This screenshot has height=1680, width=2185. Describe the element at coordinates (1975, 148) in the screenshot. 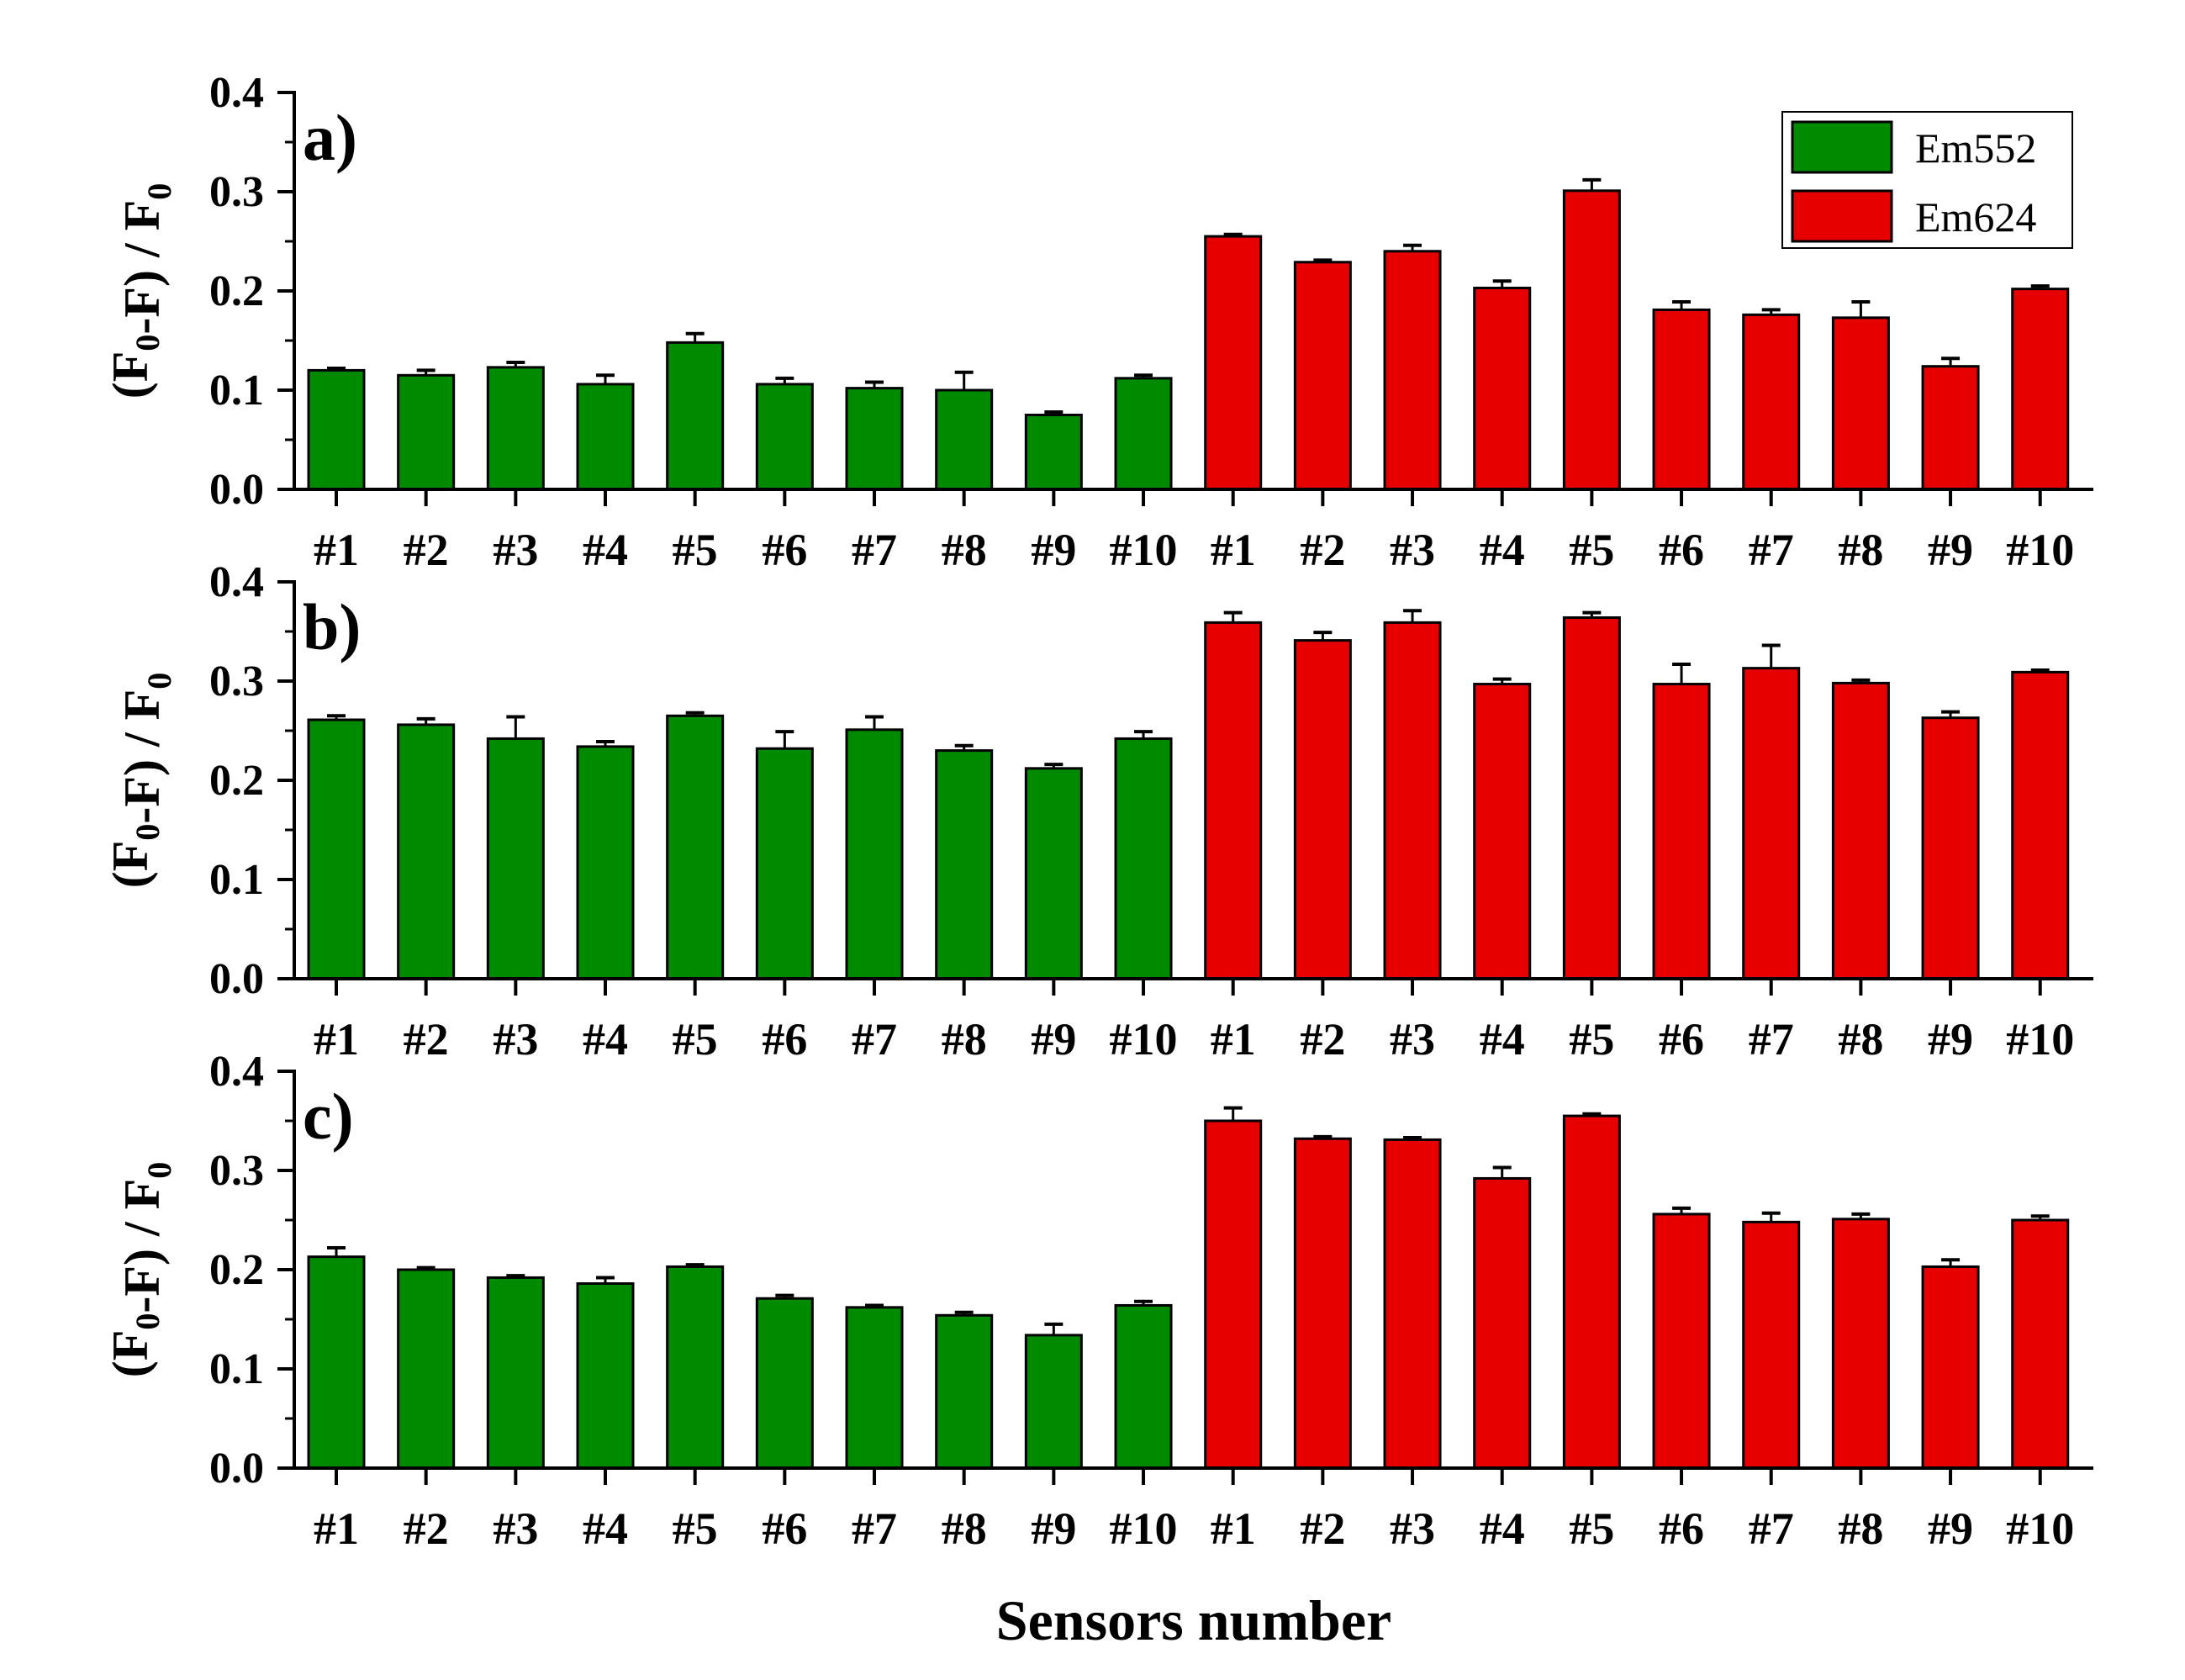

I see `legend-label-em552: Em552` at that location.